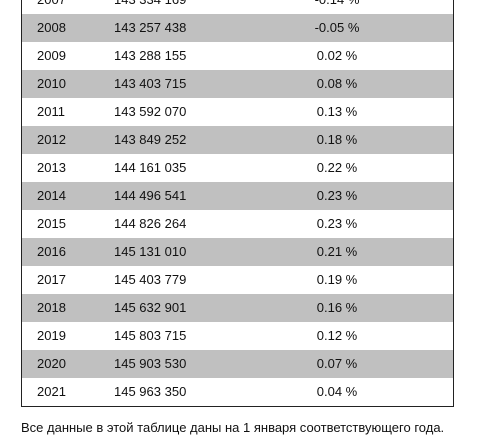 The width and height of the screenshot is (491, 447). Describe the element at coordinates (237, 224) in the screenshot. I see `table-row: 2015 144 826 264 0.23 %` at that location.